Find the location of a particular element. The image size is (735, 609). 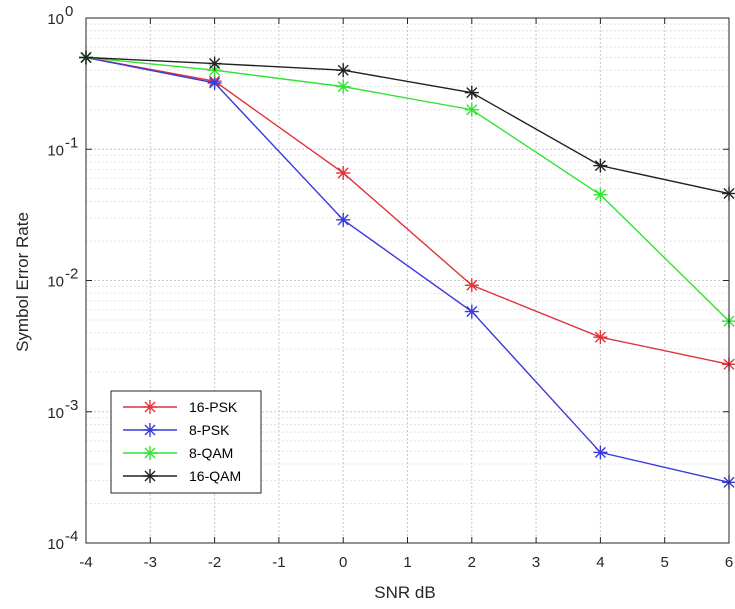

y-tick-exponent: -3 is located at coordinates (71, 405).